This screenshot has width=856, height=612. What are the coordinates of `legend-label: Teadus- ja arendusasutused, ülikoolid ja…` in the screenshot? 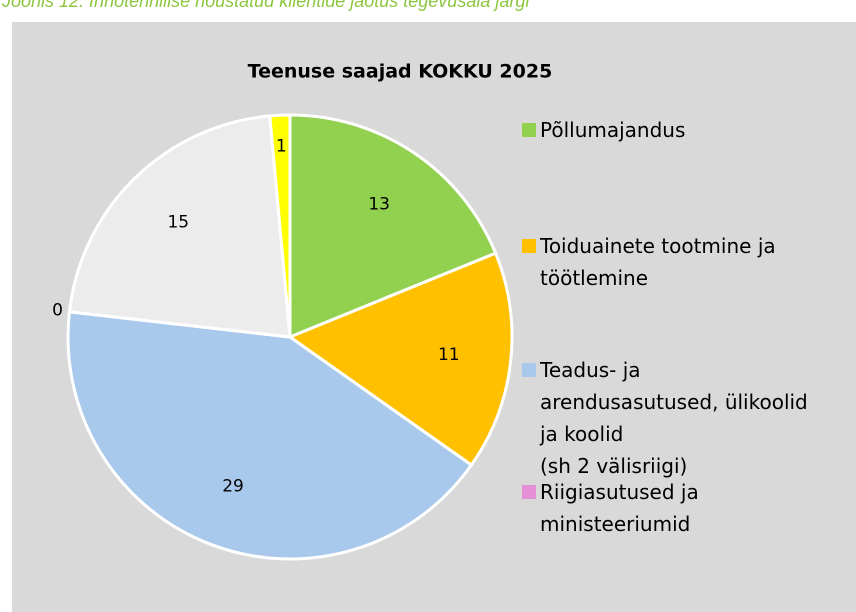 It's located at (674, 418).